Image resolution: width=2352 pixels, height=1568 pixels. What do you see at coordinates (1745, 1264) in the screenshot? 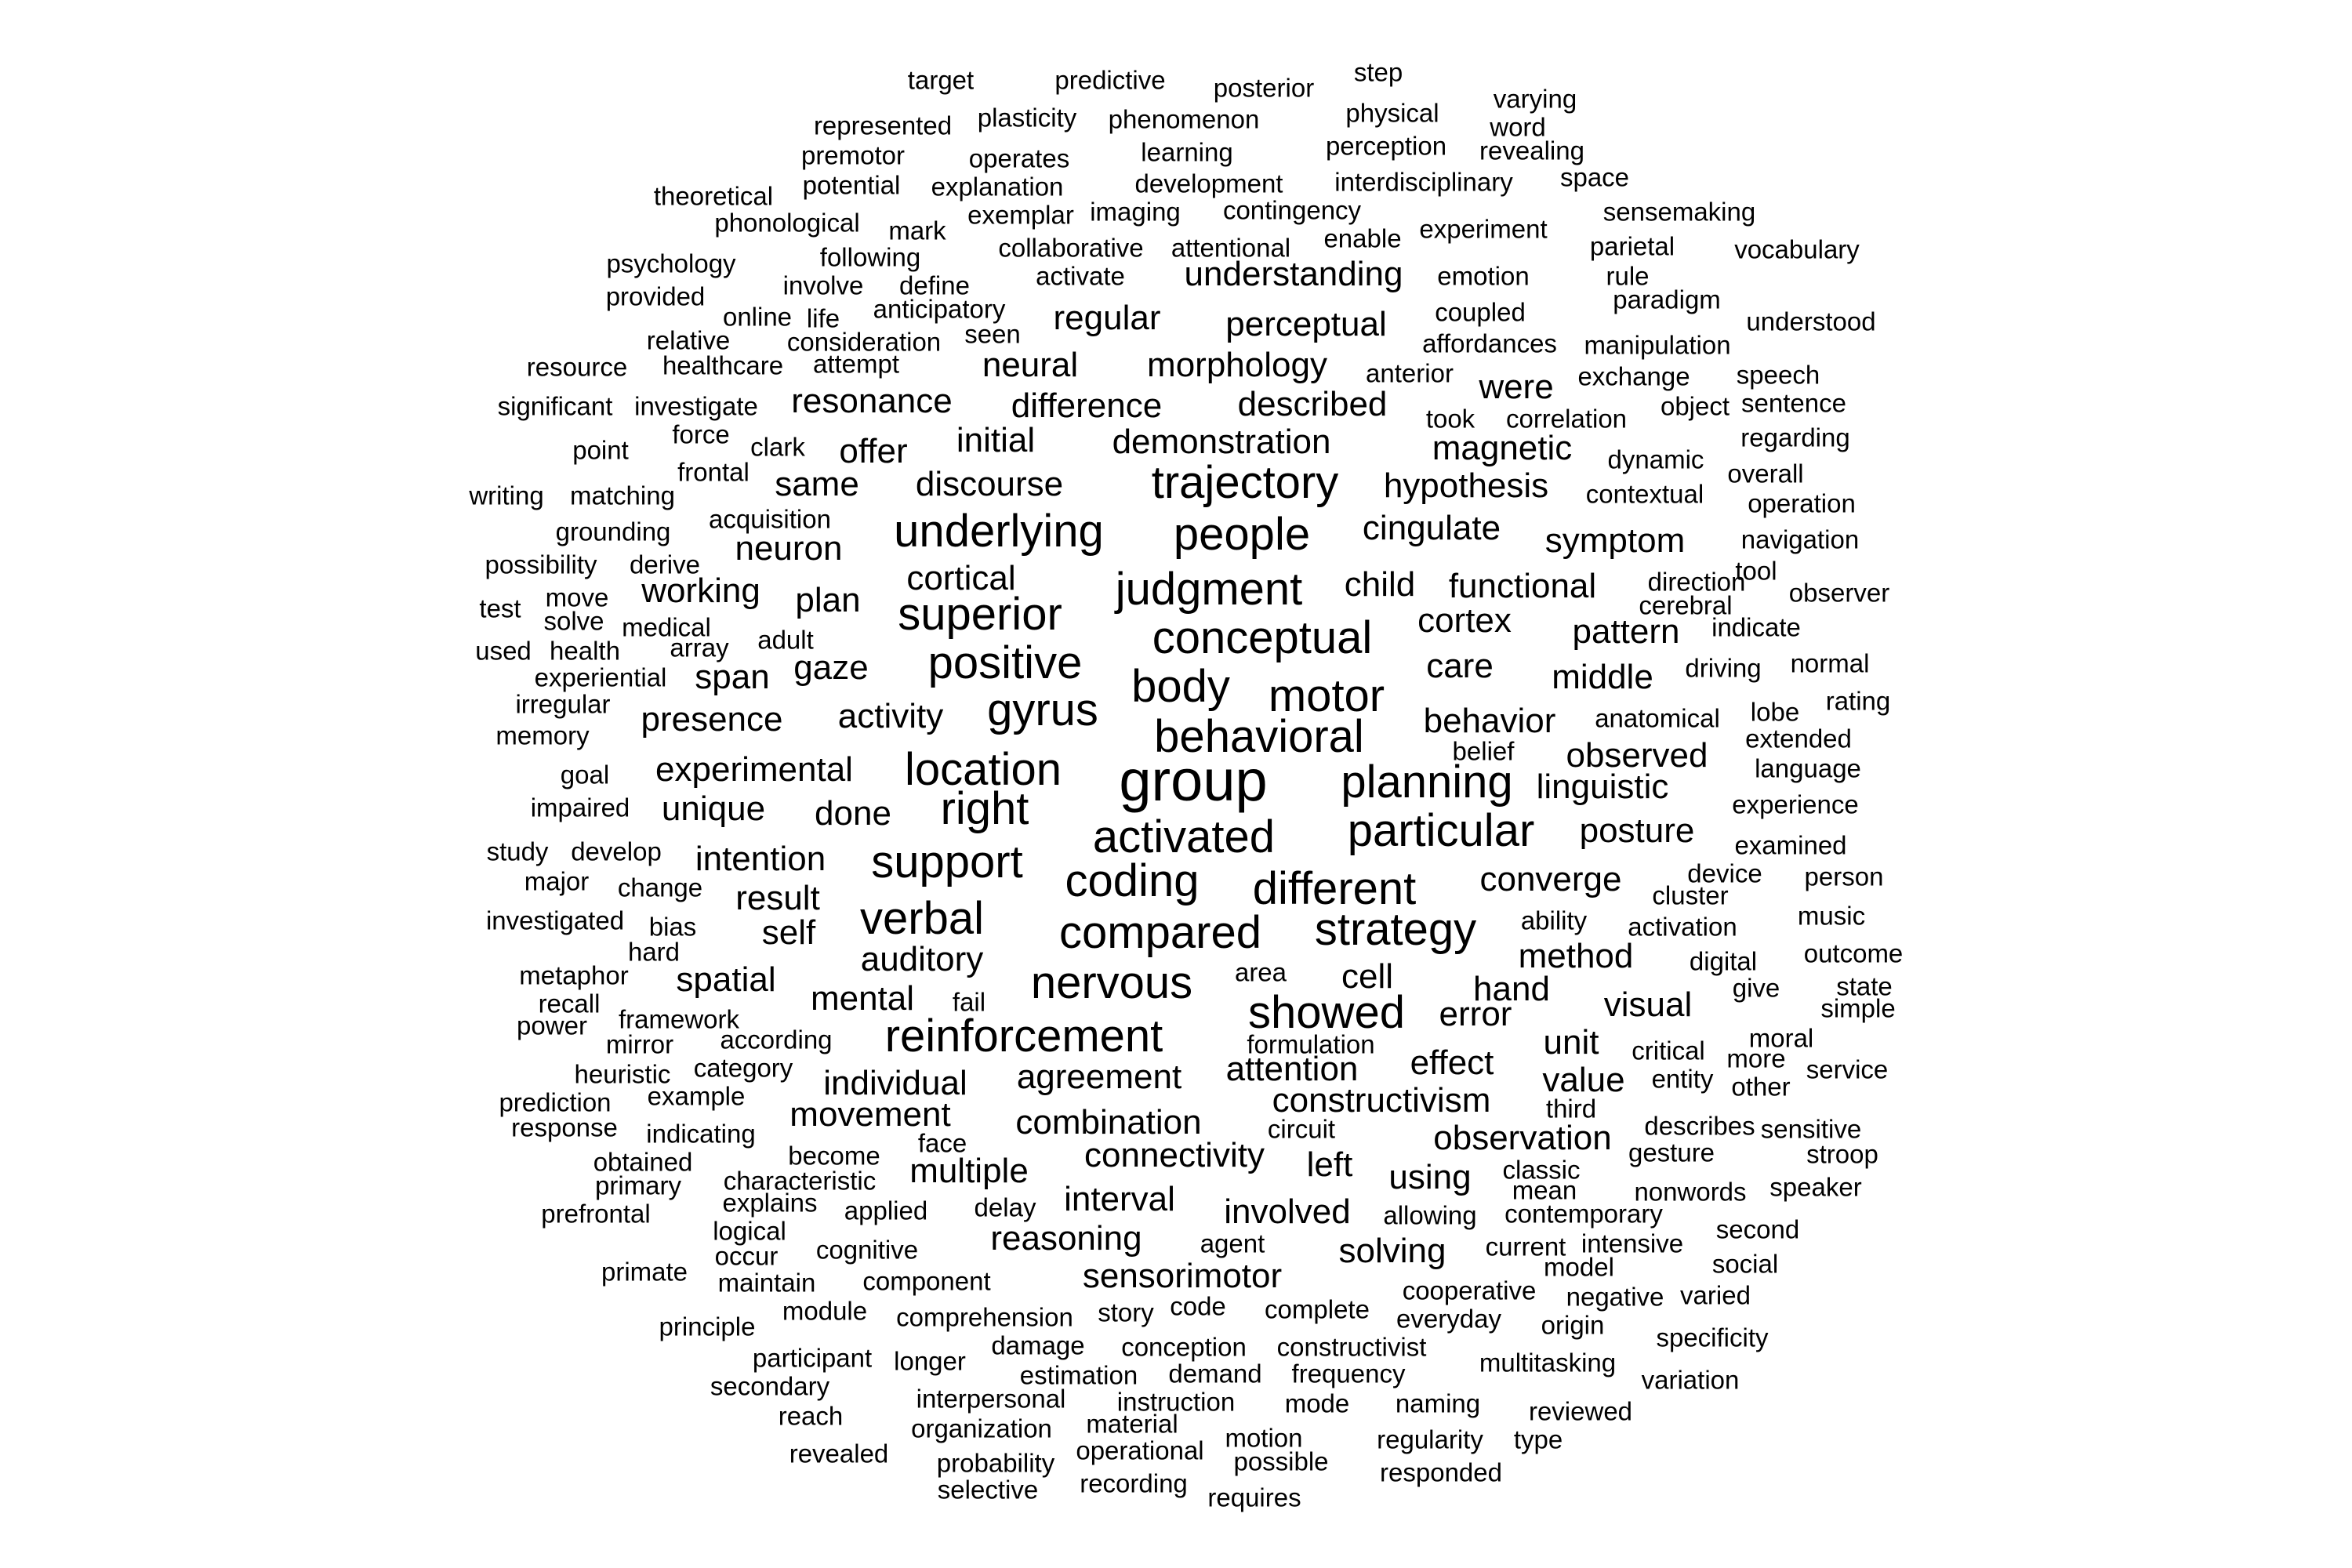
I see `word-social: social` at bounding box center [1745, 1264].